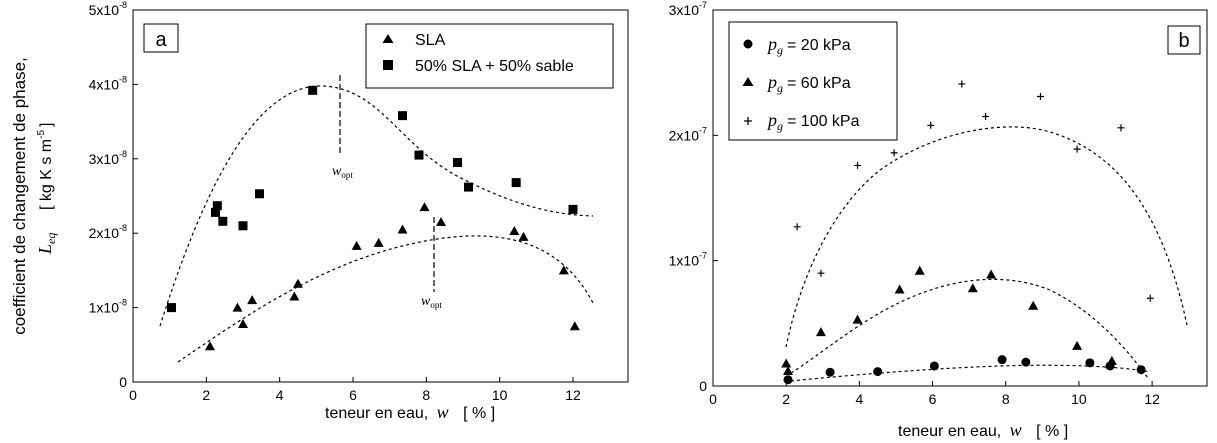 Image resolution: width=1217 pixels, height=443 pixels. Describe the element at coordinates (108, 9) in the screenshot. I see `y-tick-label: 5x10⁻⁸` at that location.